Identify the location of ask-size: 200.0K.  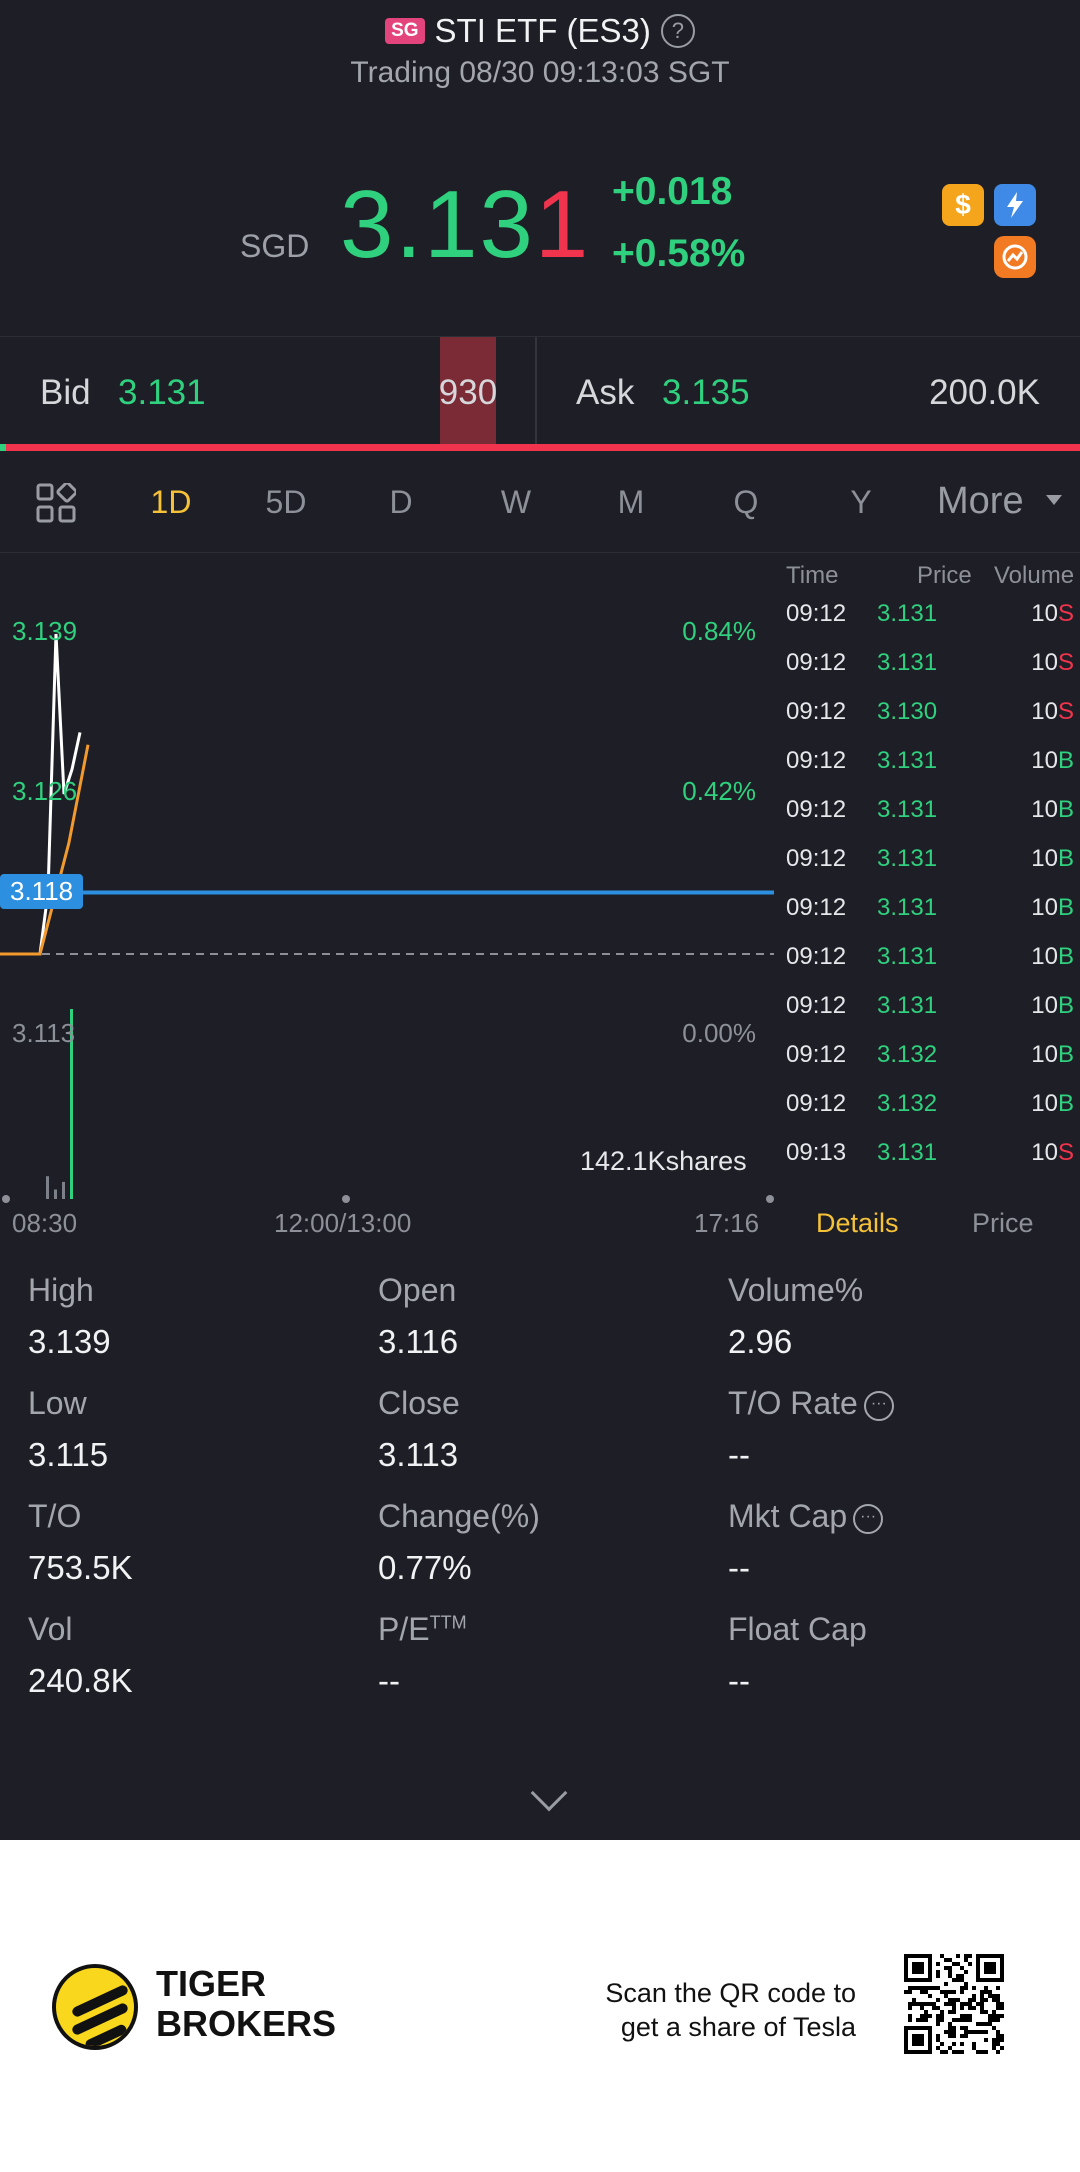
(984, 392).